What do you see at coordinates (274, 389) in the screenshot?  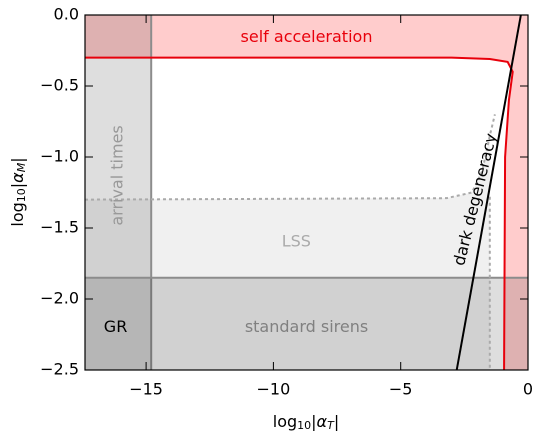 I see `x-tick-label: −10` at bounding box center [274, 389].